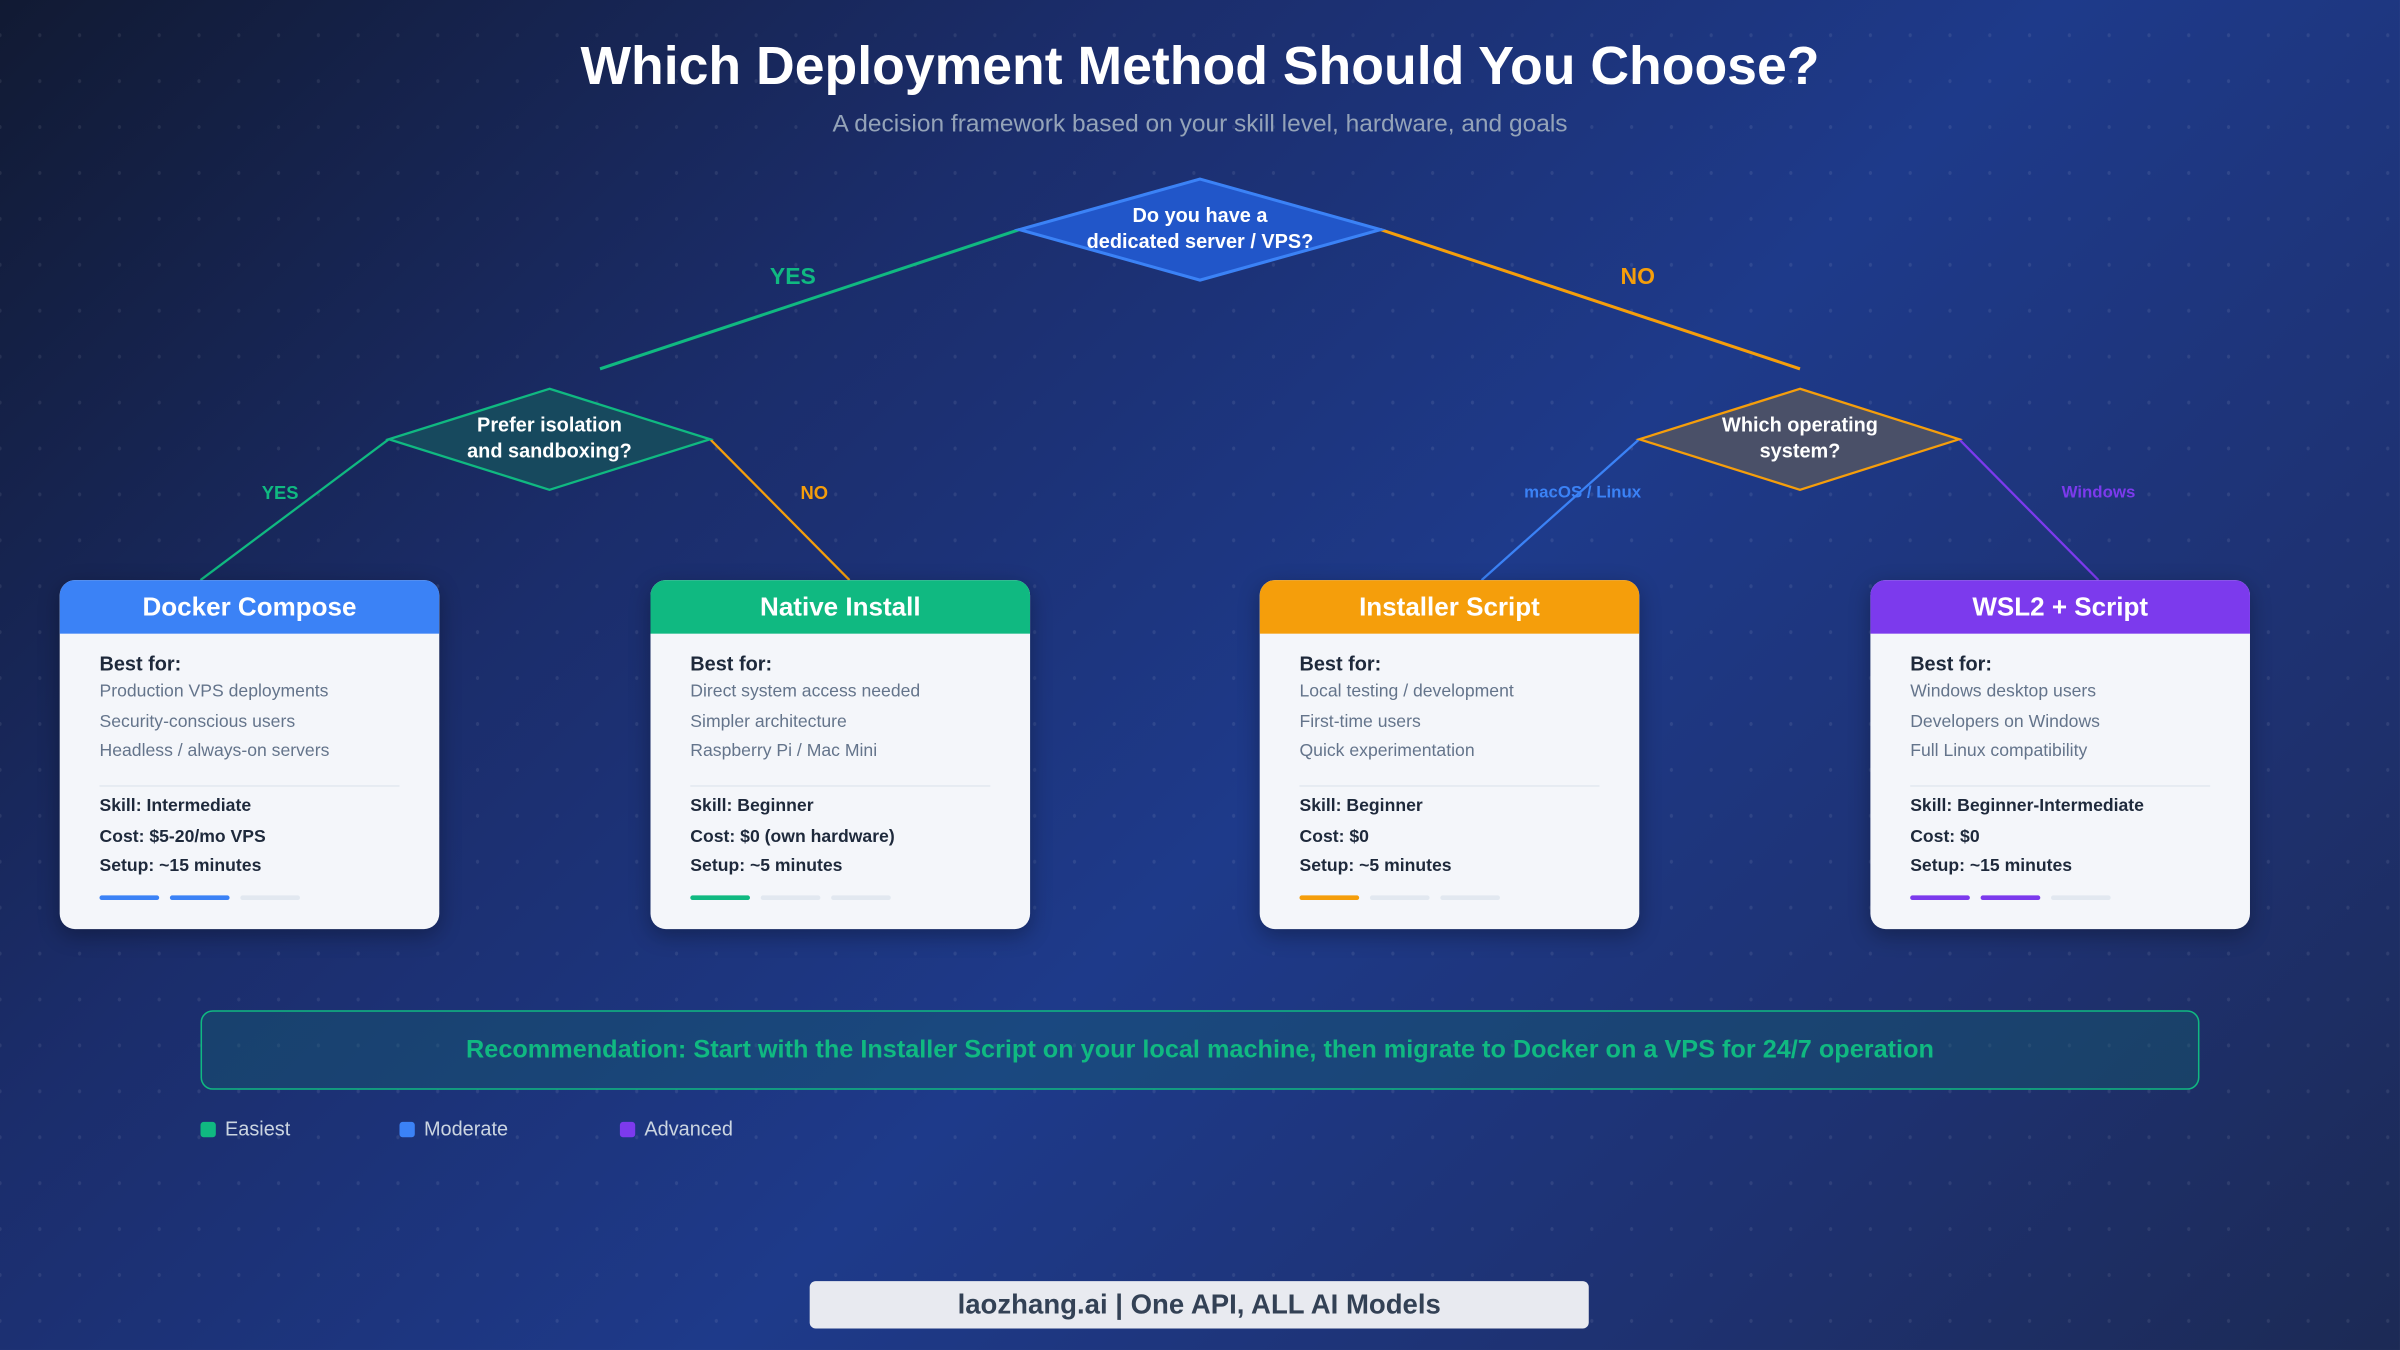 The image size is (2400, 1350). Describe the element at coordinates (294, 510) in the screenshot. I see `connector-isolation-yes` at that location.